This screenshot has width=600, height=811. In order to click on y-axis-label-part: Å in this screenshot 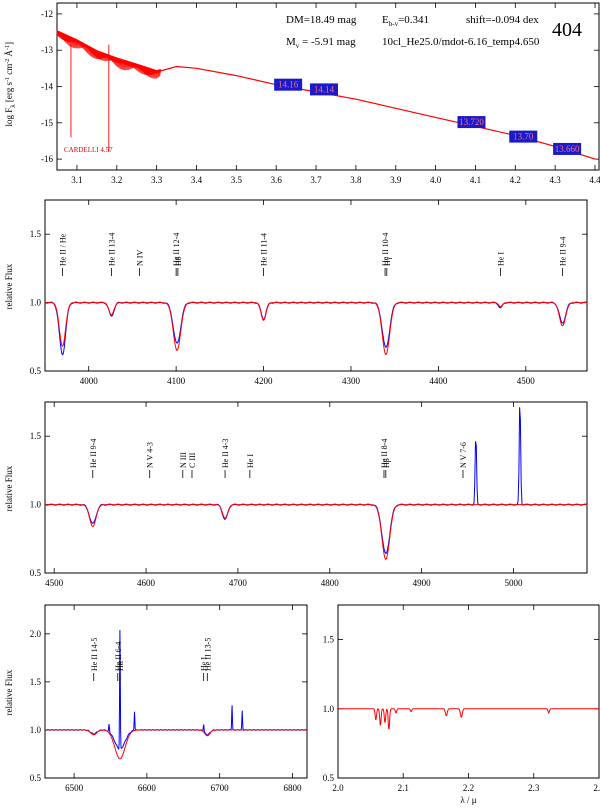, I will do `click(9, 53)`.